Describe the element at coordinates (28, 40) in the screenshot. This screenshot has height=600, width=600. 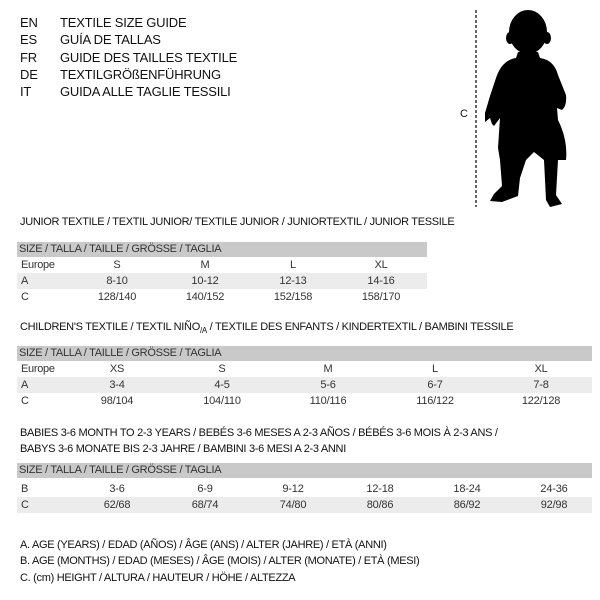
I see `language-code: ES` at that location.